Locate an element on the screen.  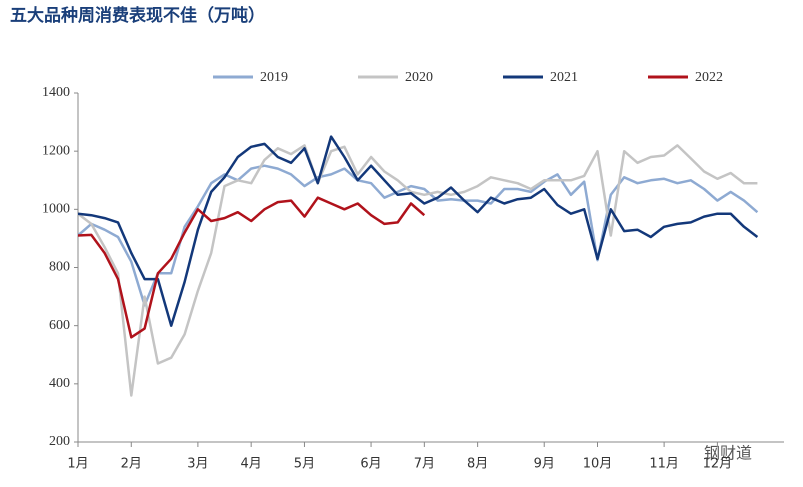
legend-label: 2022 is located at coordinates (709, 77).